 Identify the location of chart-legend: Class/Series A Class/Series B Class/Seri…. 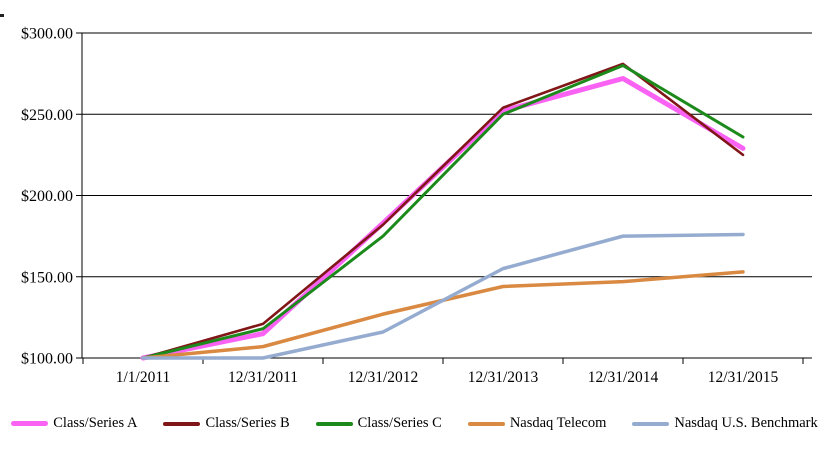
(414, 423).